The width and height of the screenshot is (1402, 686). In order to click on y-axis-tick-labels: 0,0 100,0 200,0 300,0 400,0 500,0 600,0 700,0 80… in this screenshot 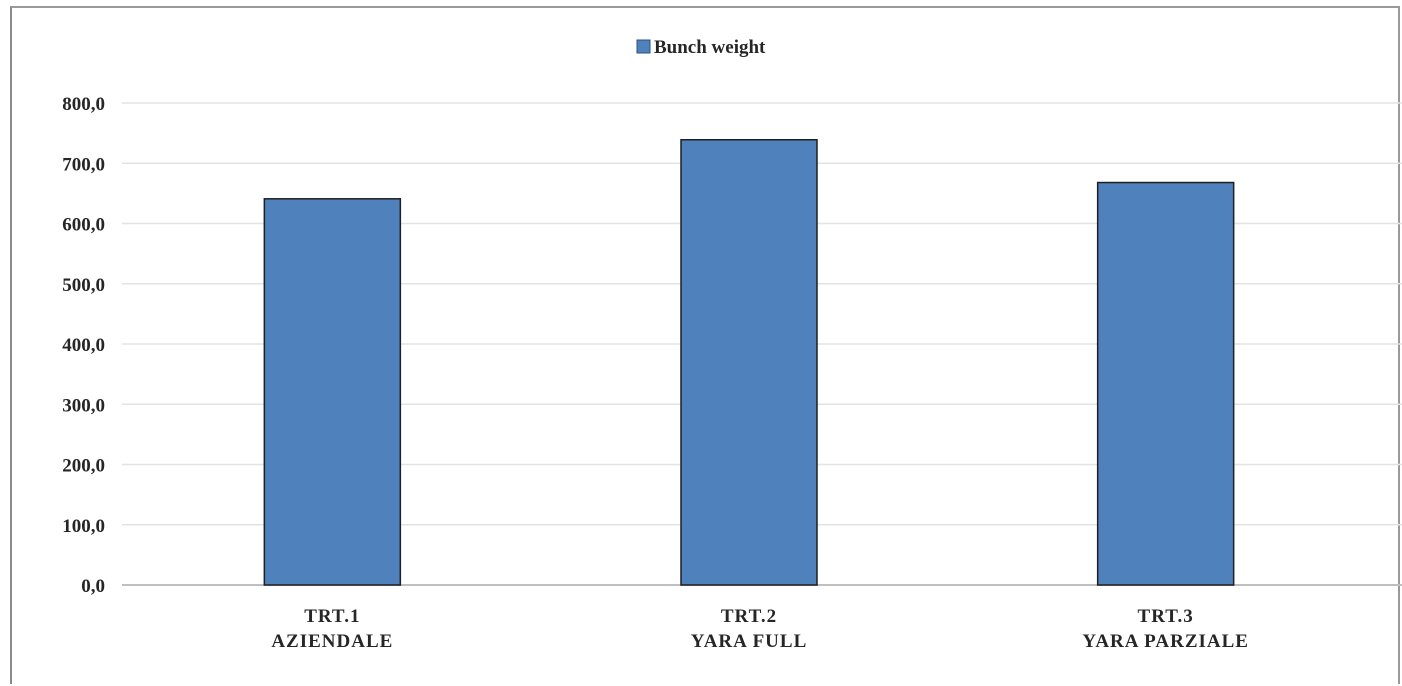, I will do `click(83, 345)`.